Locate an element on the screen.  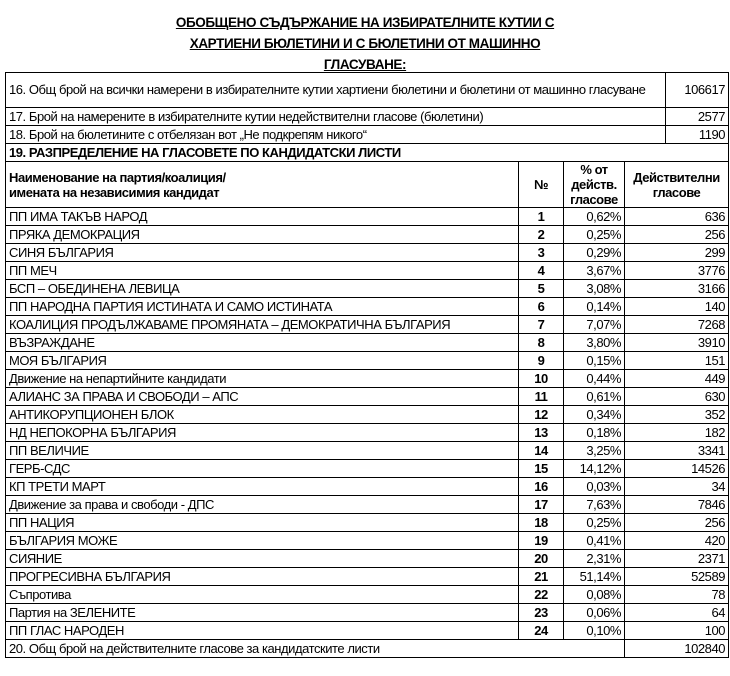
list-number: 9 is located at coordinates (541, 360).